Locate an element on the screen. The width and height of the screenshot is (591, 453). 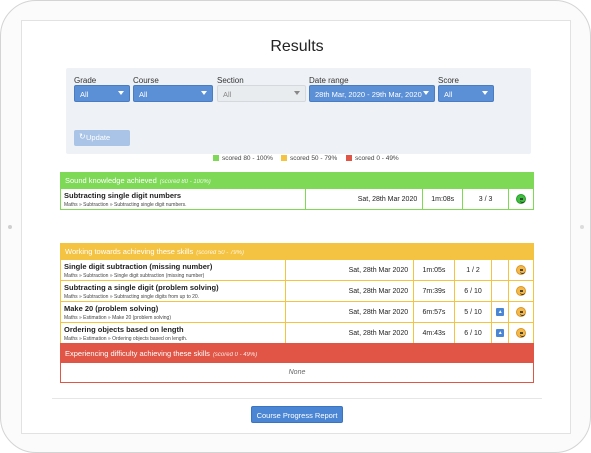
grade-select: All is located at coordinates (102, 93).